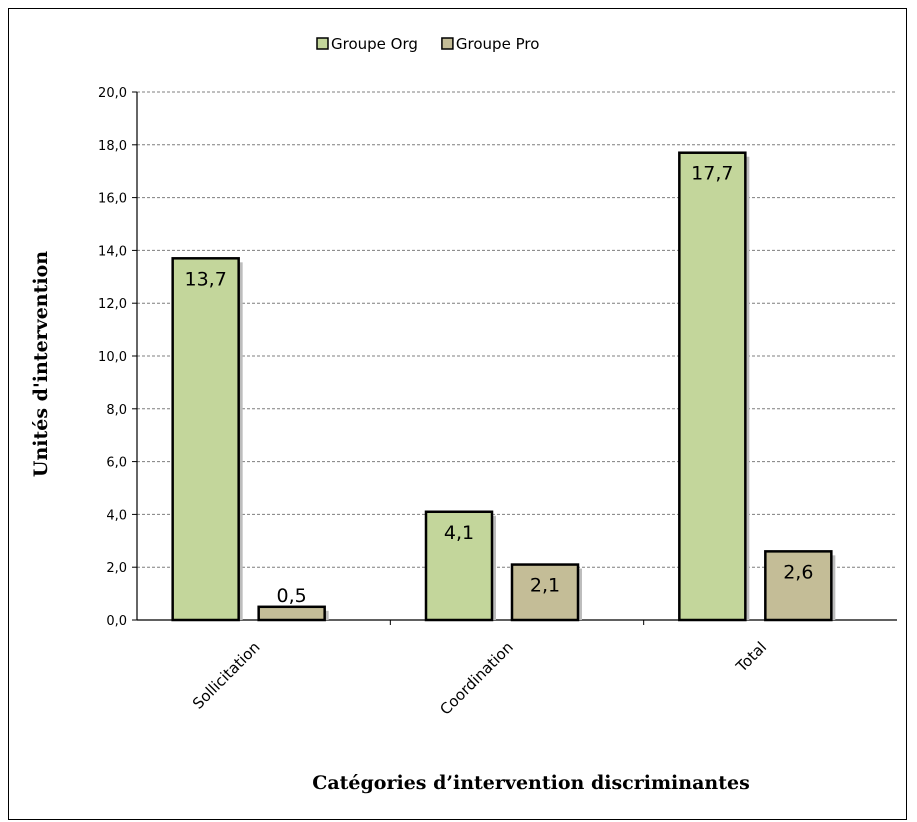 The height and width of the screenshot is (822, 917). I want to click on data-label: 2,6, so click(798, 572).